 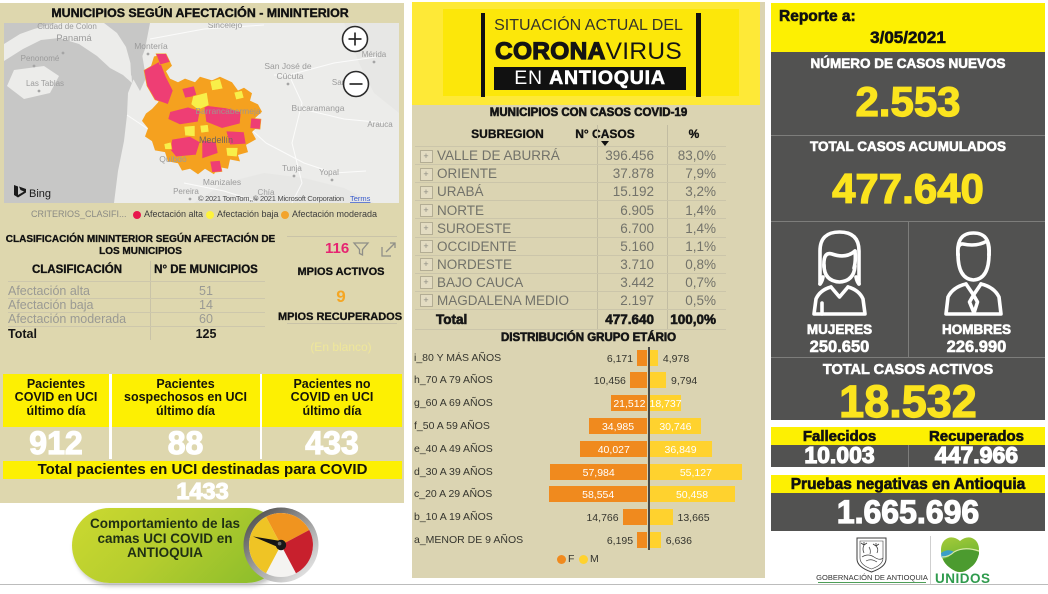 I want to click on svg-text: Mérida, so click(x=374, y=54).